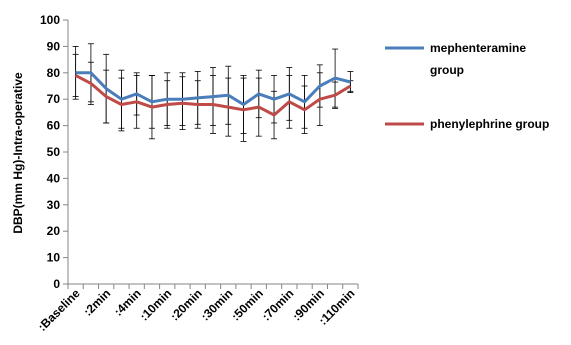 This screenshot has height=345, width=571. Describe the element at coordinates (97, 302) in the screenshot. I see `x-tick-label: :2min` at that location.